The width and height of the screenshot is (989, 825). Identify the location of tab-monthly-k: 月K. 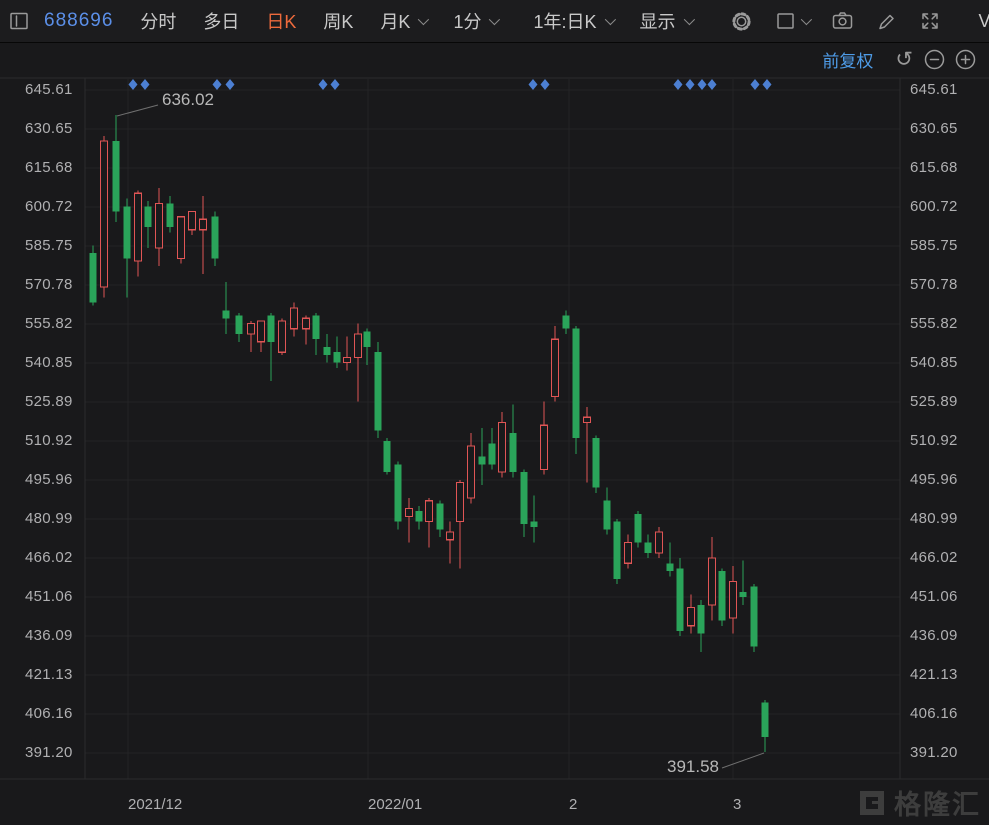
(405, 21).